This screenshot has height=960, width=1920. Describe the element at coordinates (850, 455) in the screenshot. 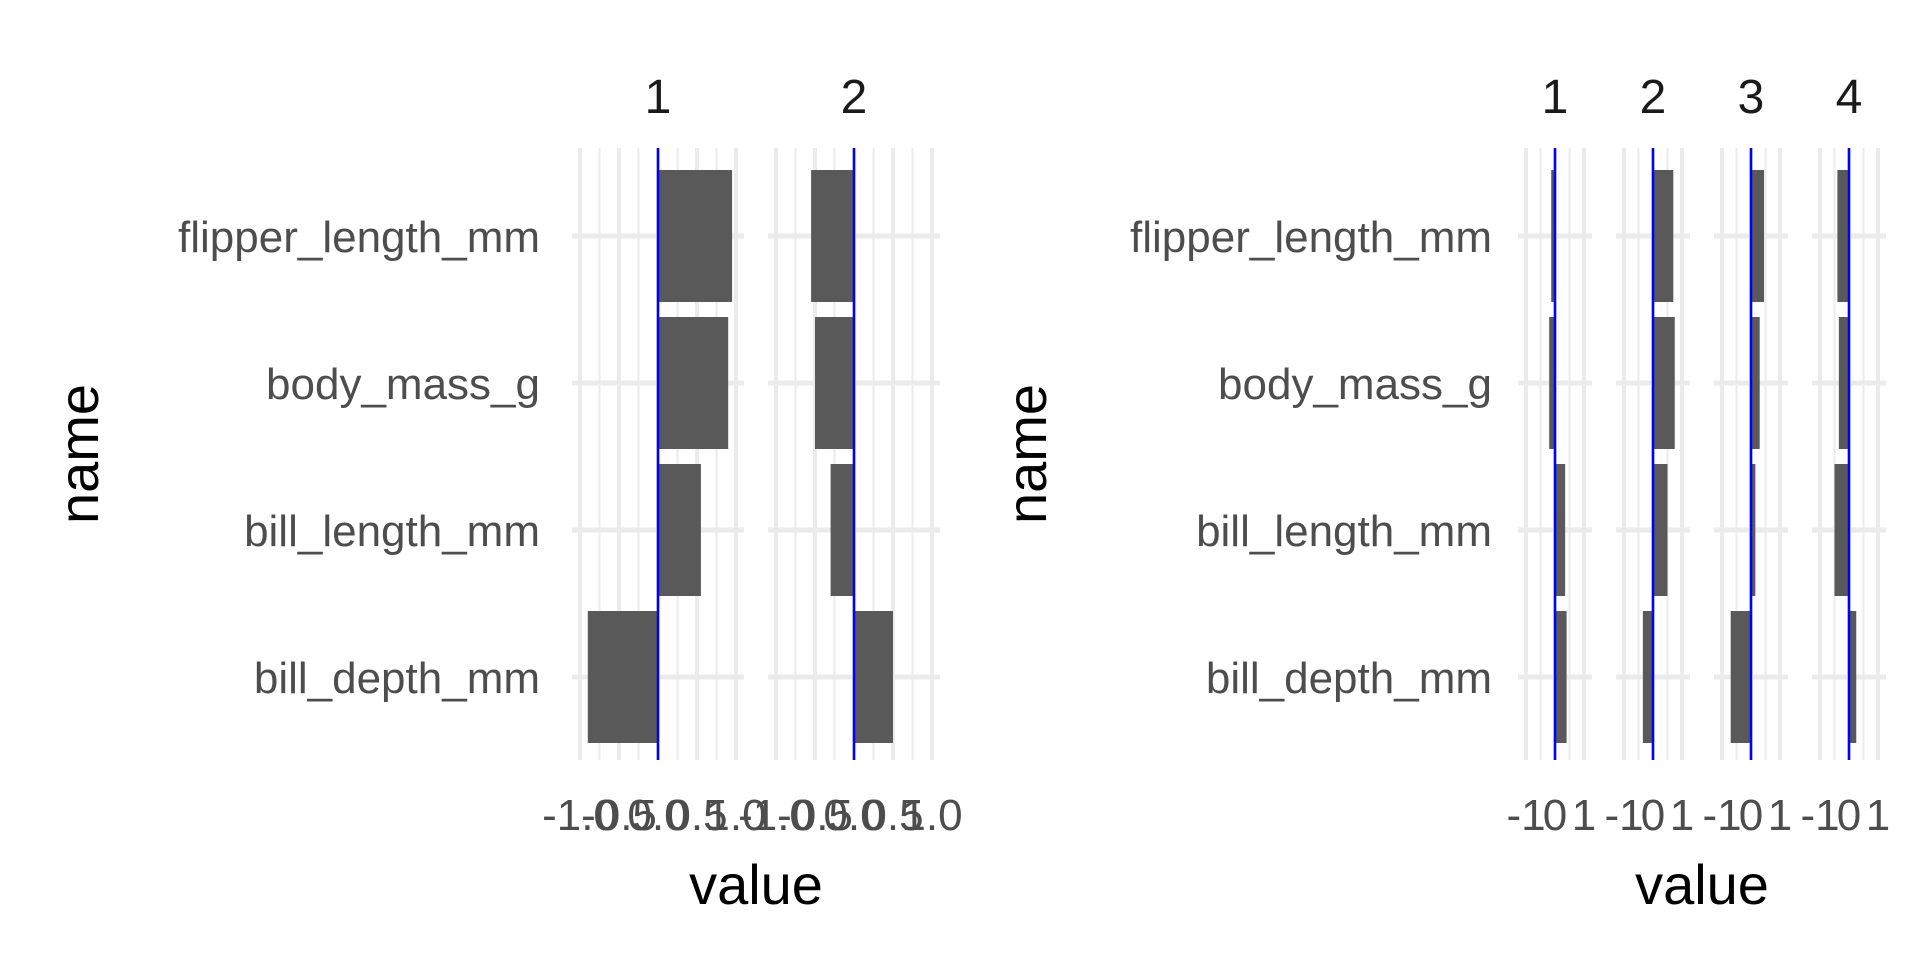

I see `panel-2: 2 -1.0-0.50.00.51.0` at that location.